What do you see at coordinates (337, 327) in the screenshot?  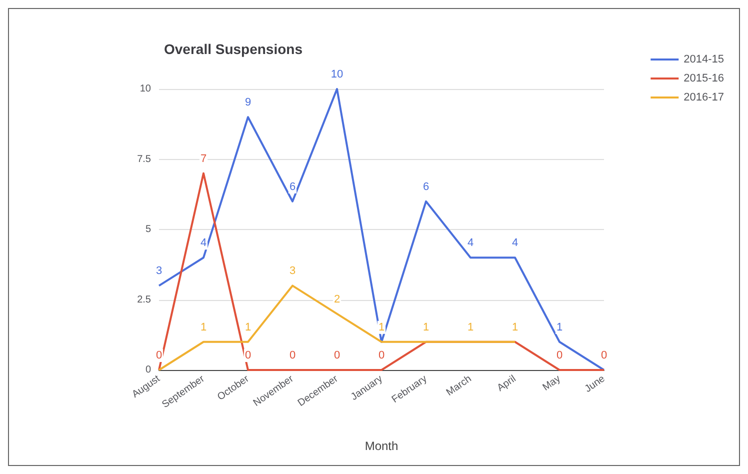 I see `line-series` at bounding box center [337, 327].